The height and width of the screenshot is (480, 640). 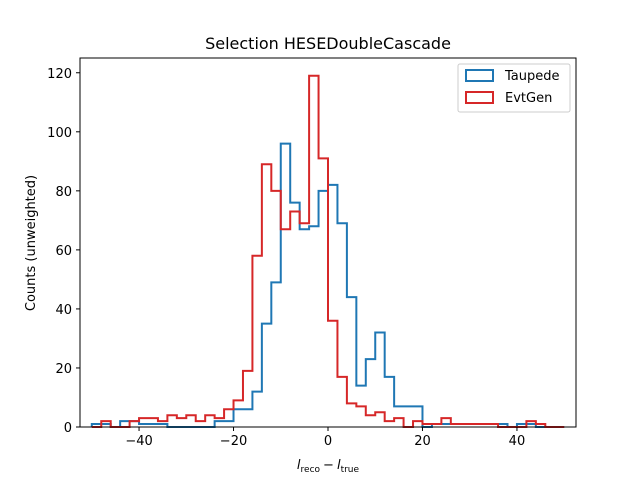 I want to click on y-tick-label: 80, so click(x=63, y=192).